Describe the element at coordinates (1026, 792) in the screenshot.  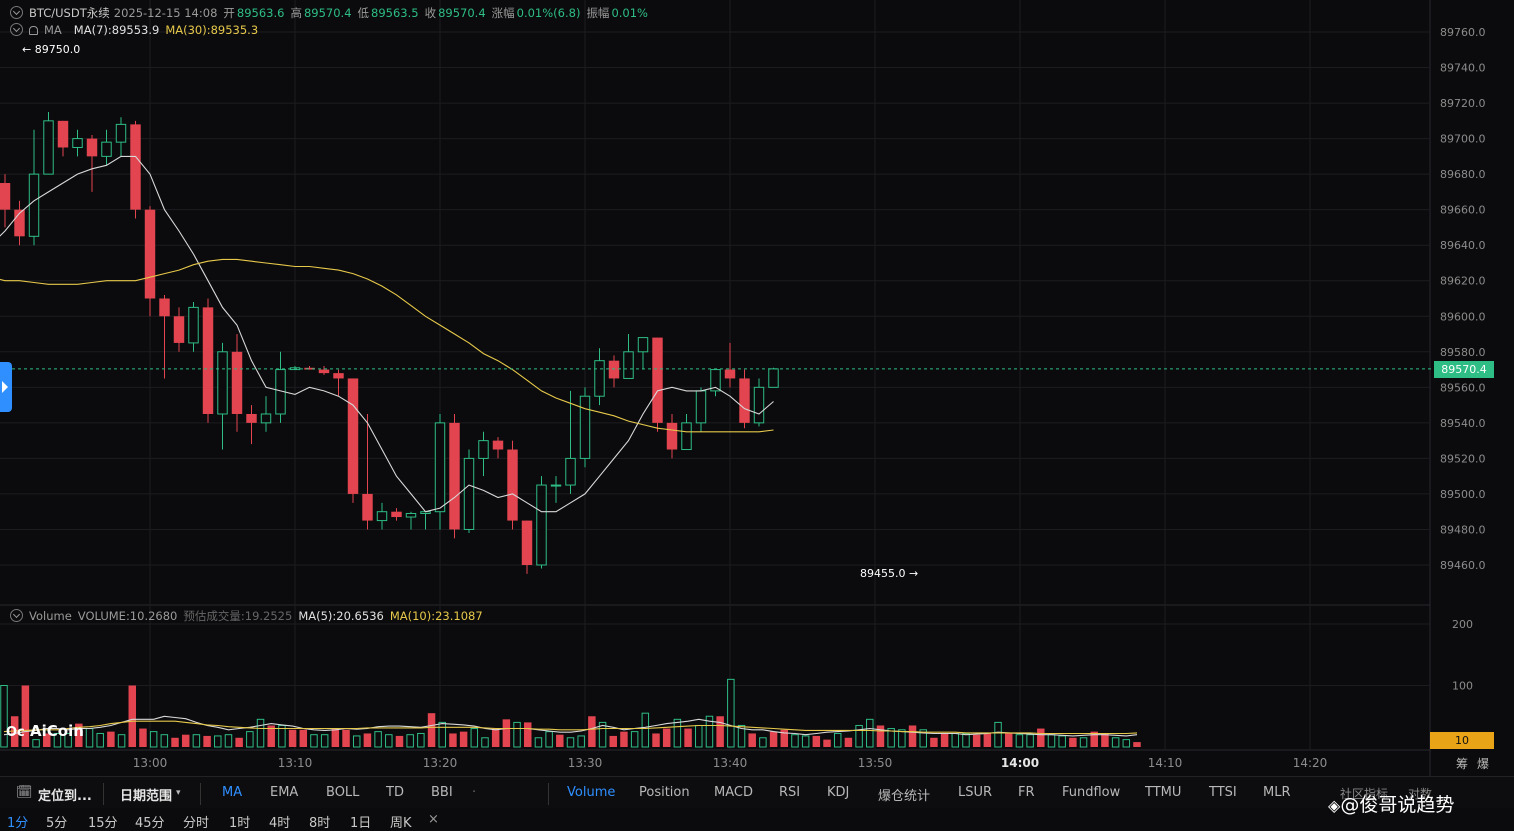
I see `ind-fr: FR` at that location.